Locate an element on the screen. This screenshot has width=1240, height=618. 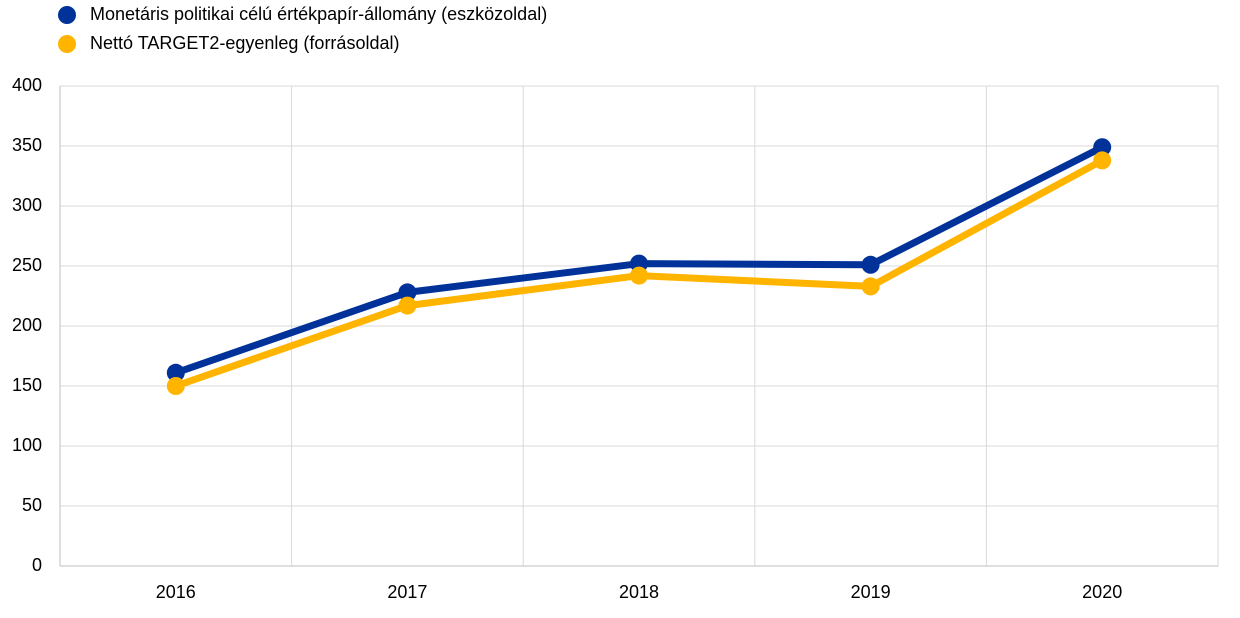
y-tick-label: 50 is located at coordinates (32, 505).